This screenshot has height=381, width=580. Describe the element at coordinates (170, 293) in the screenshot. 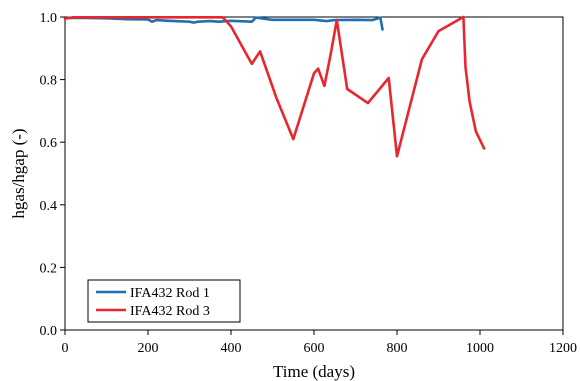

I see `legend-label-1: IFA432 Rod 1` at that location.